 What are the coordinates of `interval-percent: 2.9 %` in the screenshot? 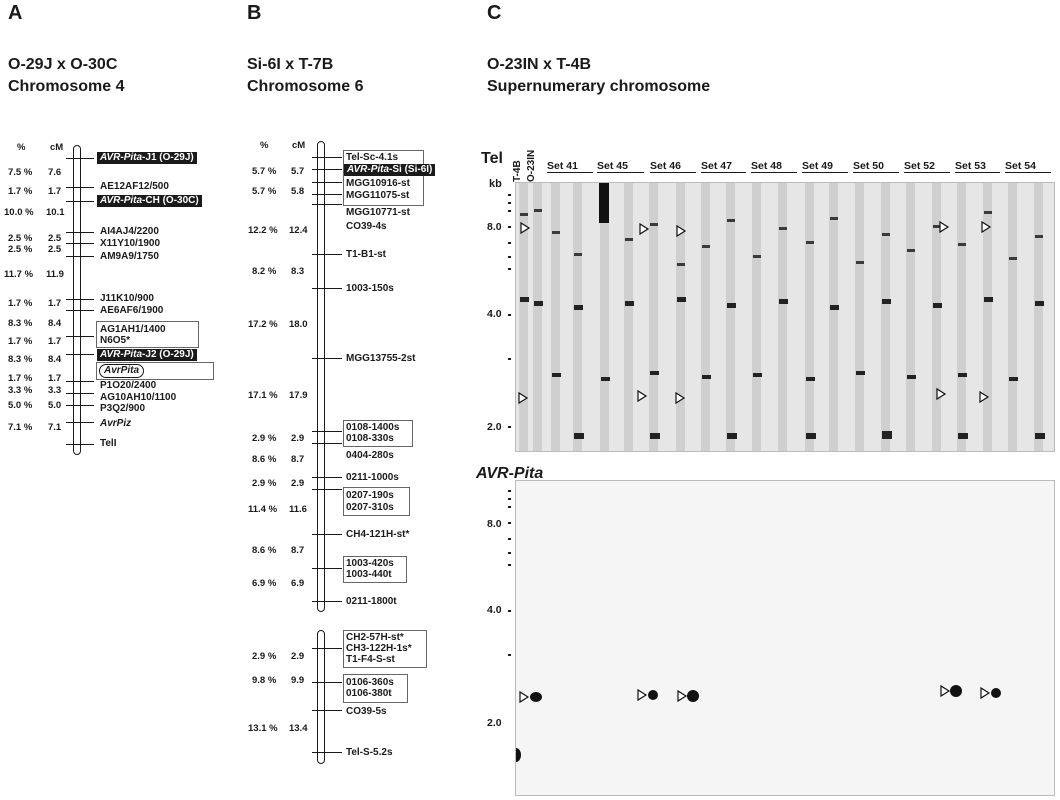 It's located at (264, 483).